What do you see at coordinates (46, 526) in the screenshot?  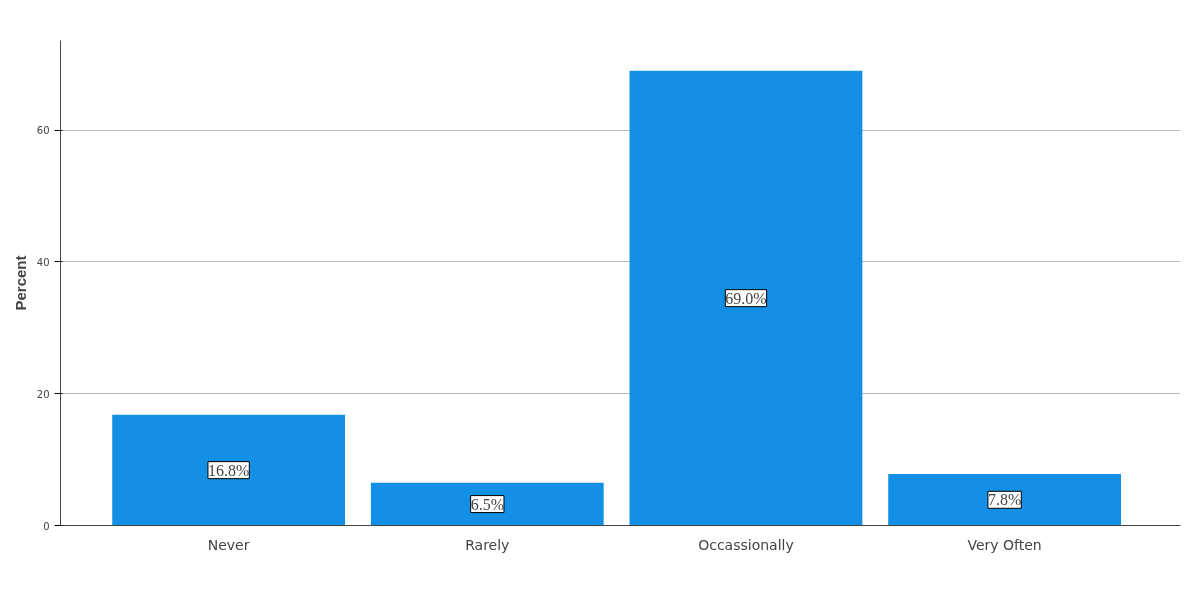 I see `y-tick-label: 0` at bounding box center [46, 526].